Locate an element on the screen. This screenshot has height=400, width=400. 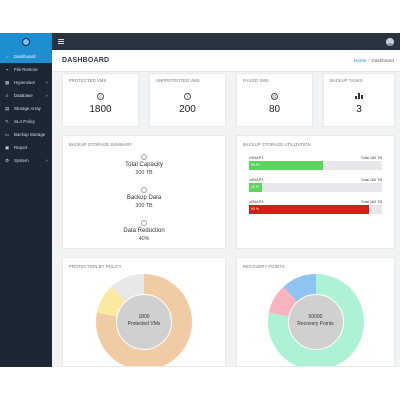
sidebar-item-sla-policy: ✎ SLA Policy is located at coordinates (26, 121).